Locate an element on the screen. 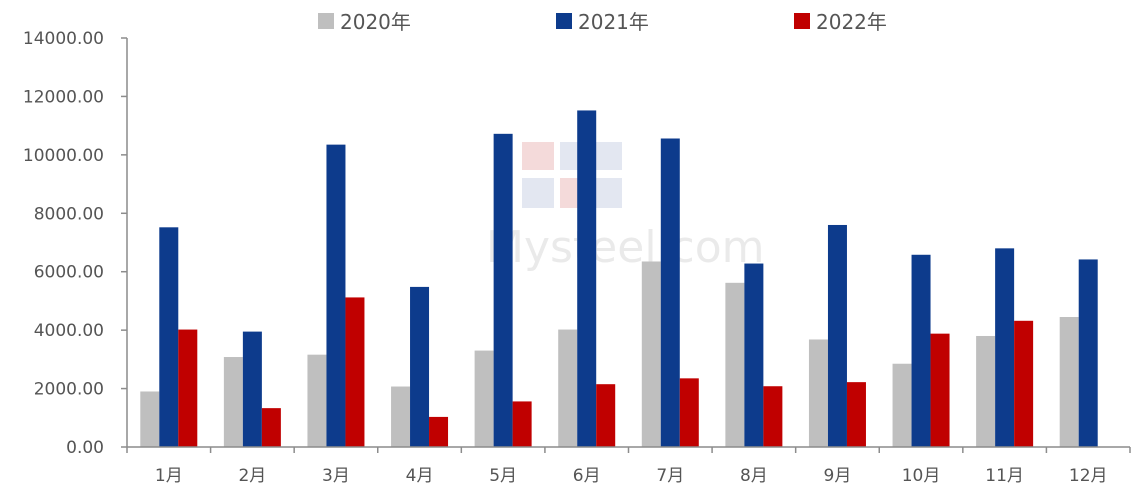  watermark-text: Mysteel.com is located at coordinates (625, 247).